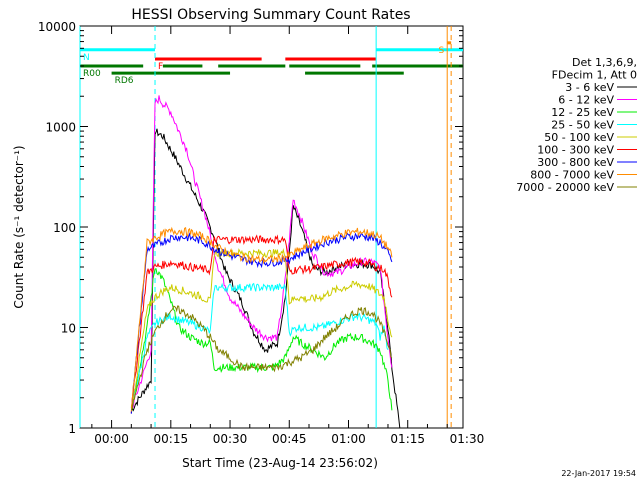 This screenshot has height=480, width=640. Describe the element at coordinates (572, 175) in the screenshot. I see `legend-label-8: 800 - 7000 keV` at that location.